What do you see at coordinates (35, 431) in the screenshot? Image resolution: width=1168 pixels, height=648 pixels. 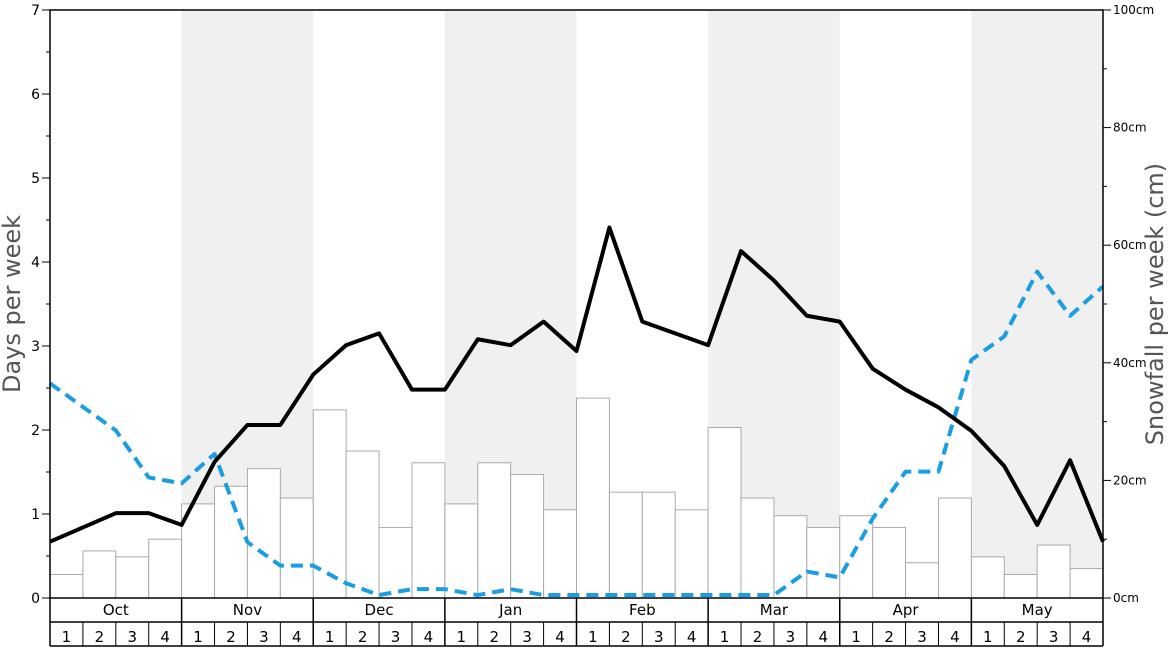 I see `y-tick-label: 2` at bounding box center [35, 431].